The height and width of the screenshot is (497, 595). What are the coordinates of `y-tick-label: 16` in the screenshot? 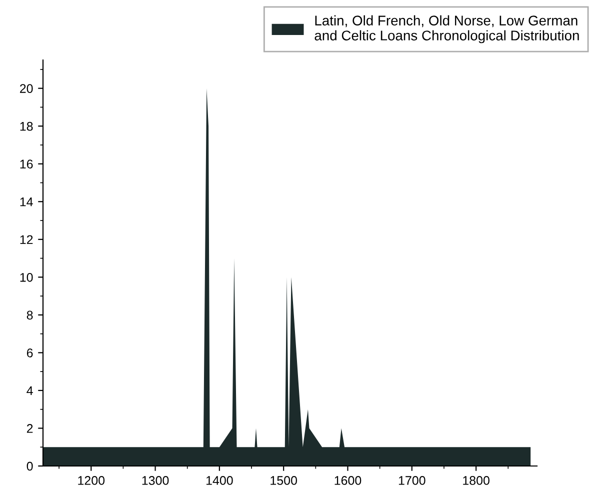 It's located at (26, 164).